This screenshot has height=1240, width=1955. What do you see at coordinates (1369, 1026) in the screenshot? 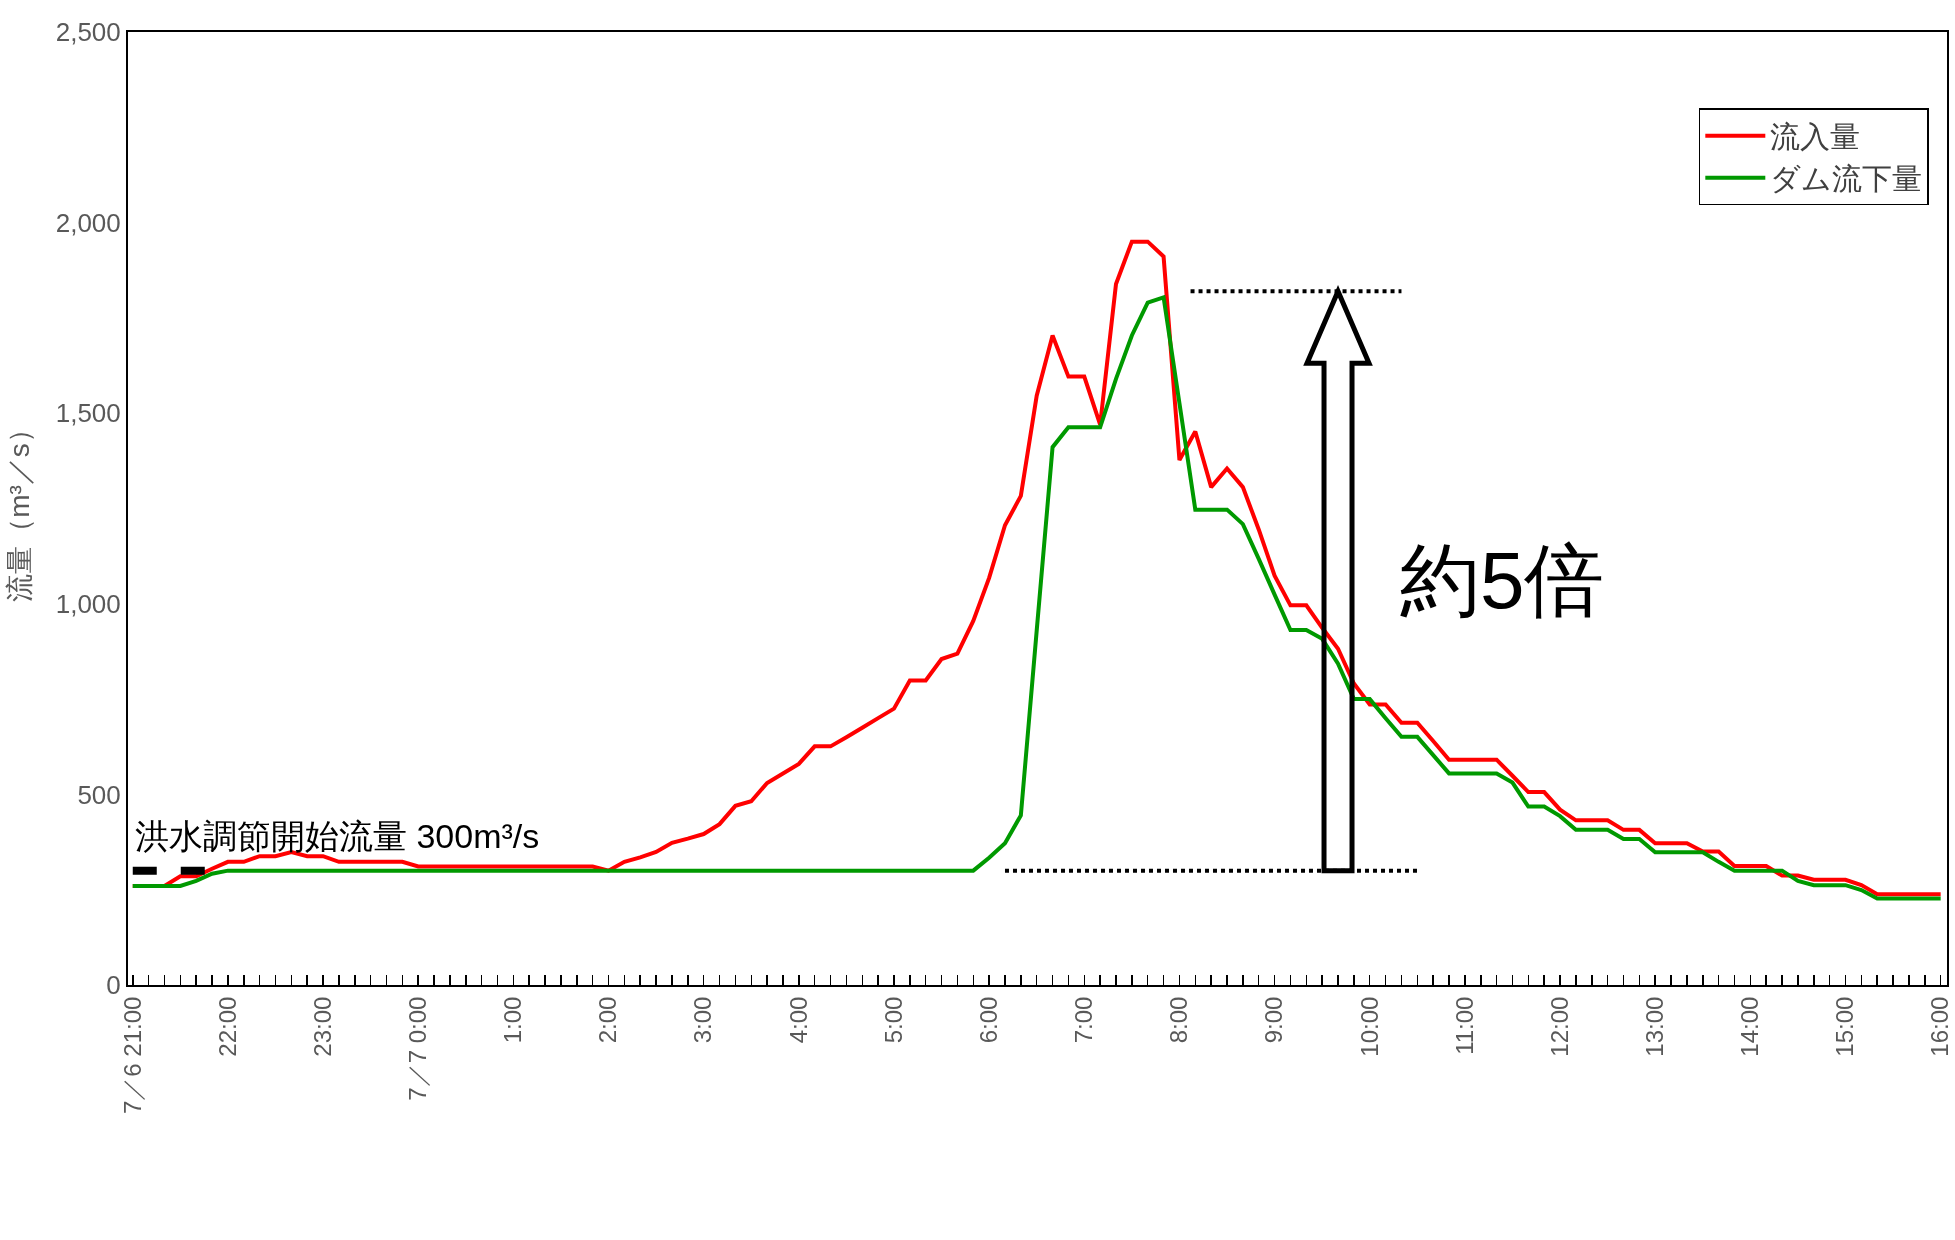
I see `x-tick-label: 10:00` at bounding box center [1369, 1026].